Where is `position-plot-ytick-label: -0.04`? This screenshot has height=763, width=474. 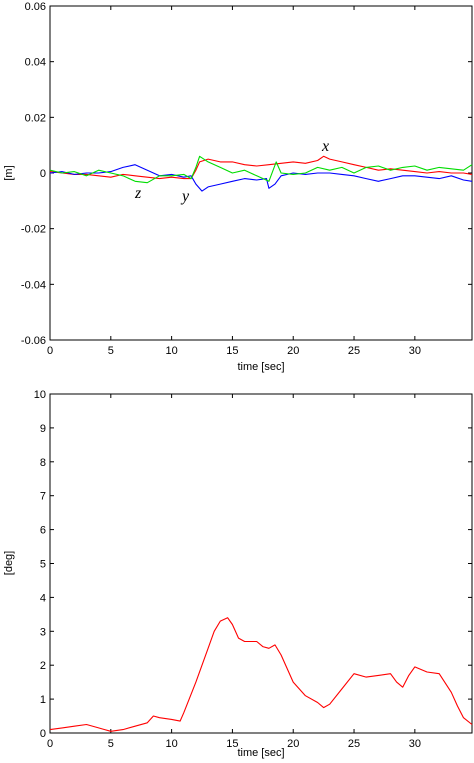 position-plot-ytick-label: -0.04 is located at coordinates (33, 285).